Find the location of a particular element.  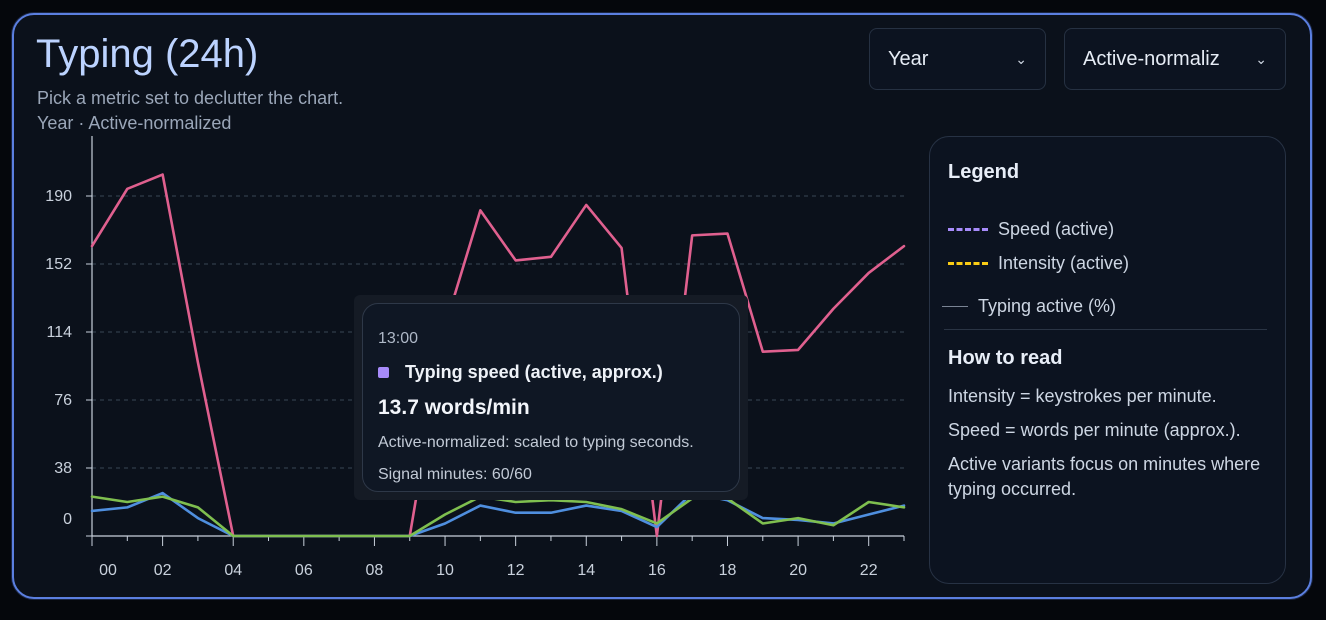

x-tick-label: 16 is located at coordinates (657, 570).